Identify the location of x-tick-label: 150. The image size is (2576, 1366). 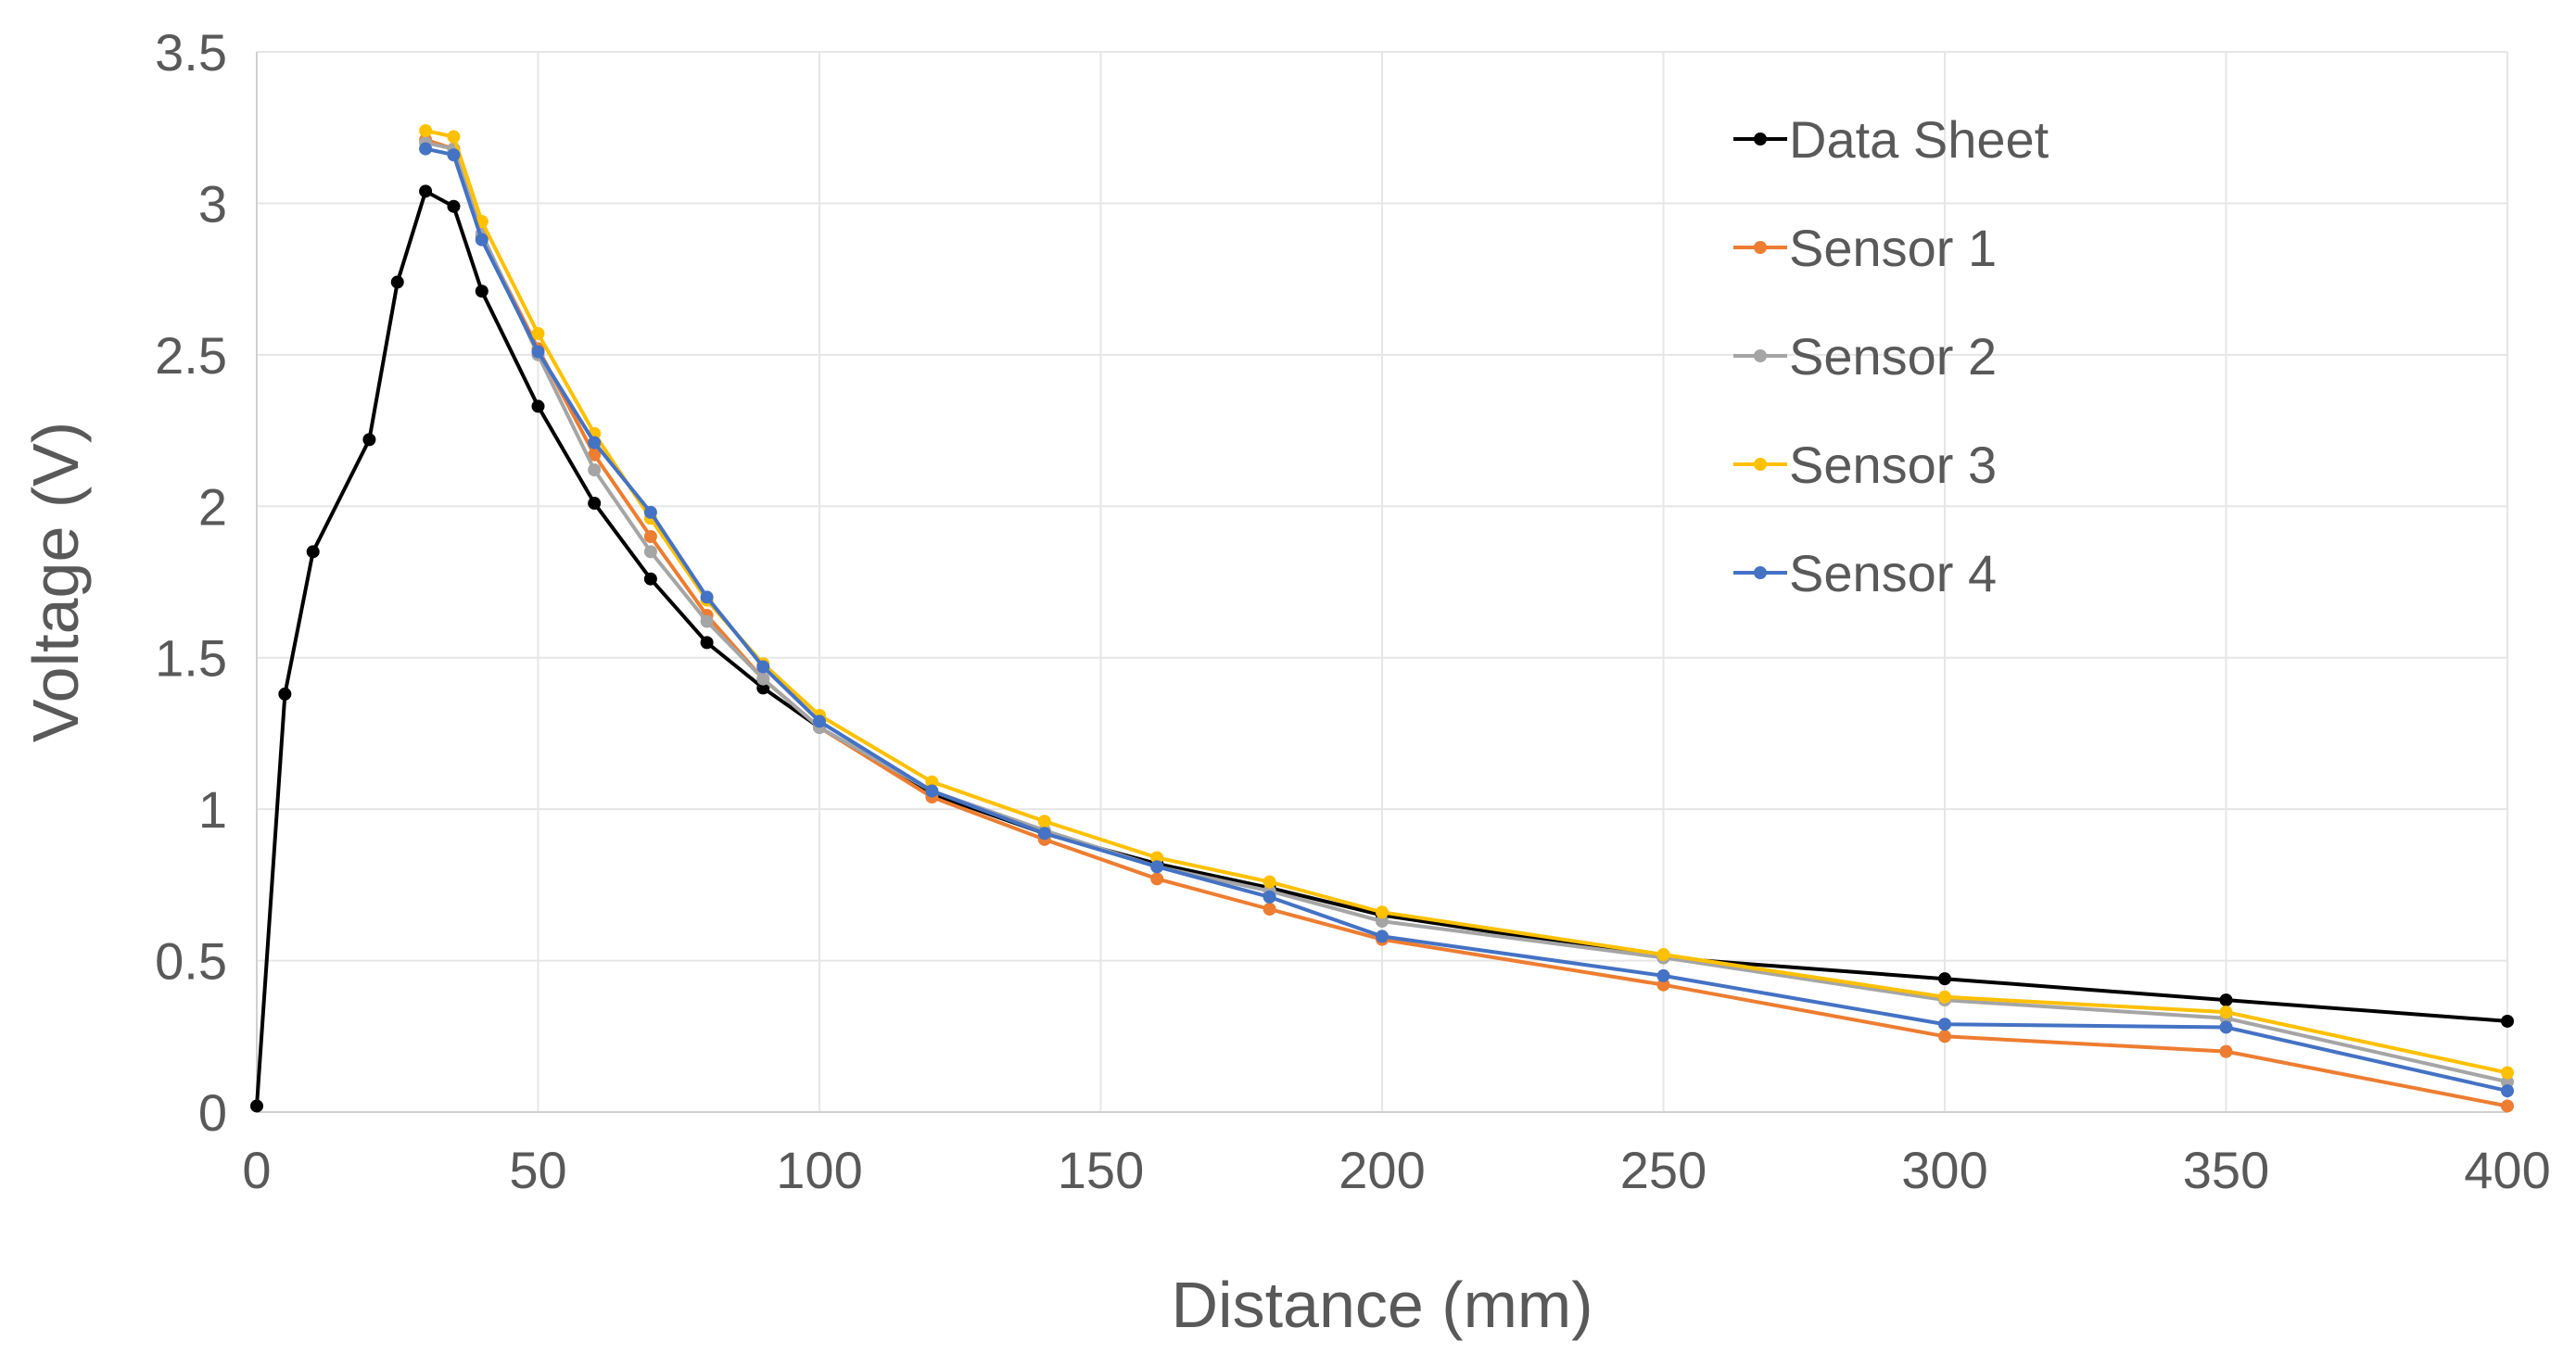
(1101, 1170).